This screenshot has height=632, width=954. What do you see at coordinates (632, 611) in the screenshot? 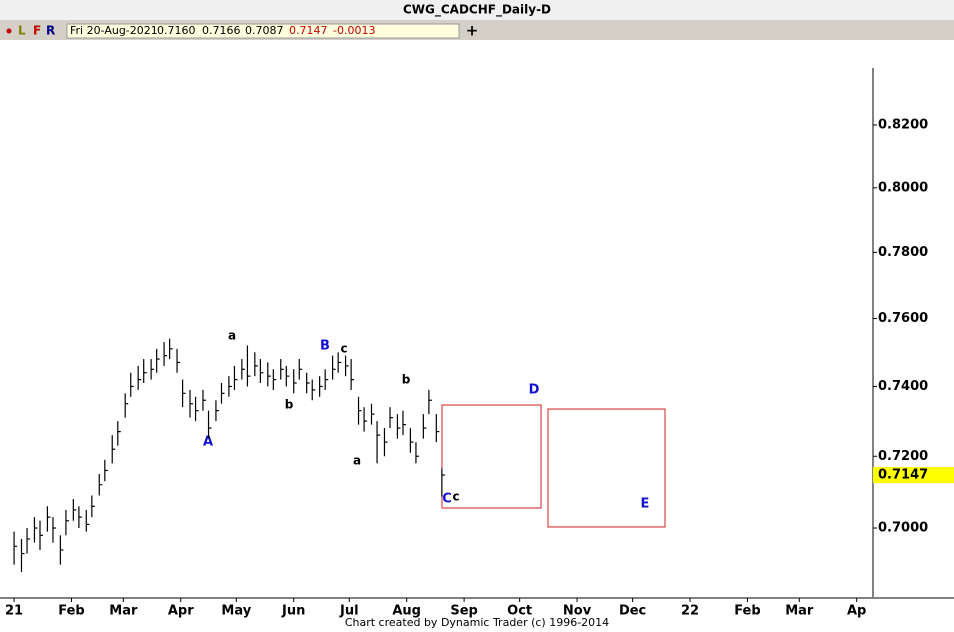
I see `x-tick-label: Dec` at bounding box center [632, 611].